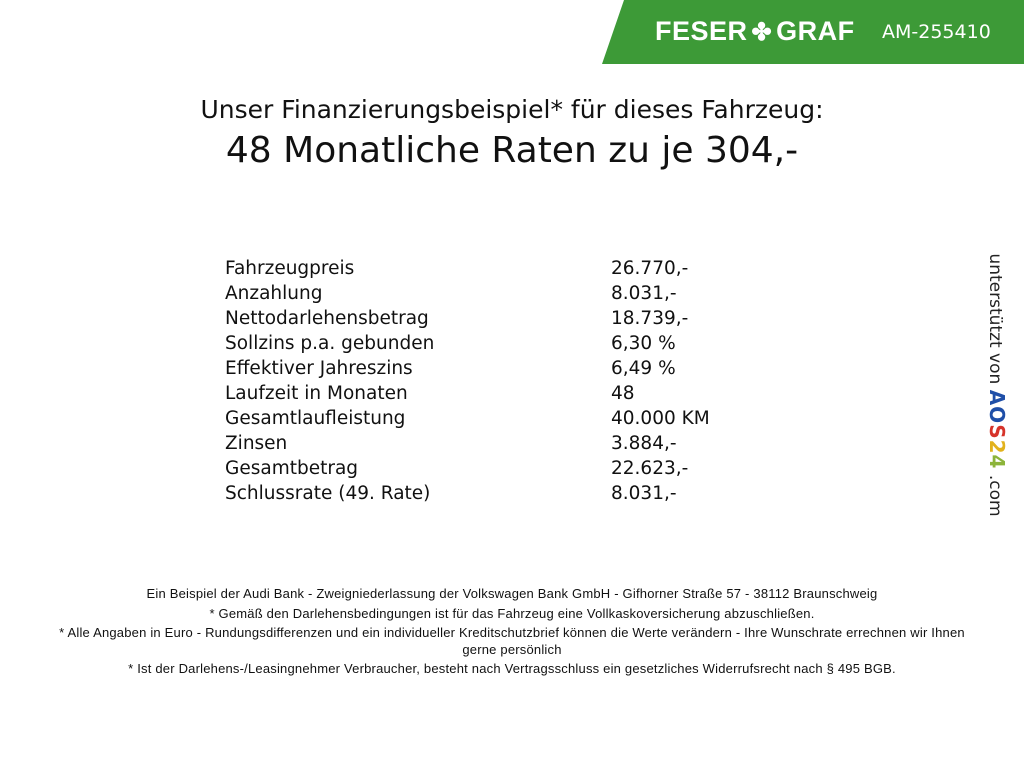 The image size is (1024, 768). I want to click on row-label: Nettodarlehensbetrag, so click(327, 318).